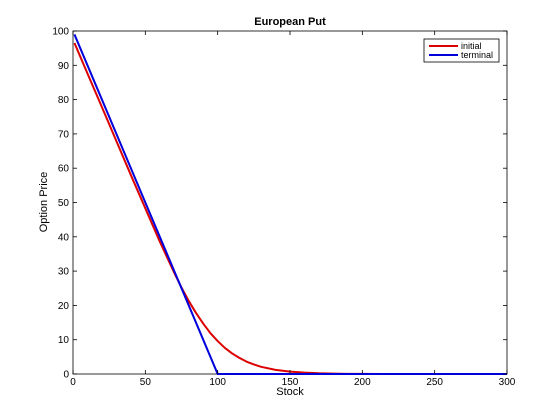  I want to click on y-tick-label: 80, so click(64, 100).